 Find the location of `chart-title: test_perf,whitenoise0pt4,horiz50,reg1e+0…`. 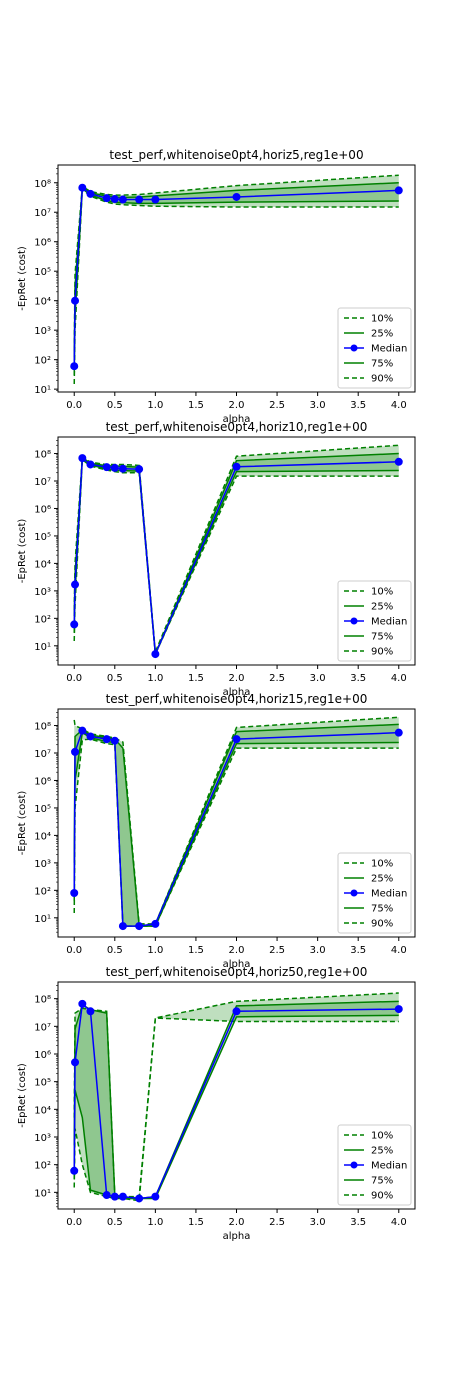

chart-title: test_perf,whitenoise0pt4,horiz50,reg1e+0… is located at coordinates (237, 972).